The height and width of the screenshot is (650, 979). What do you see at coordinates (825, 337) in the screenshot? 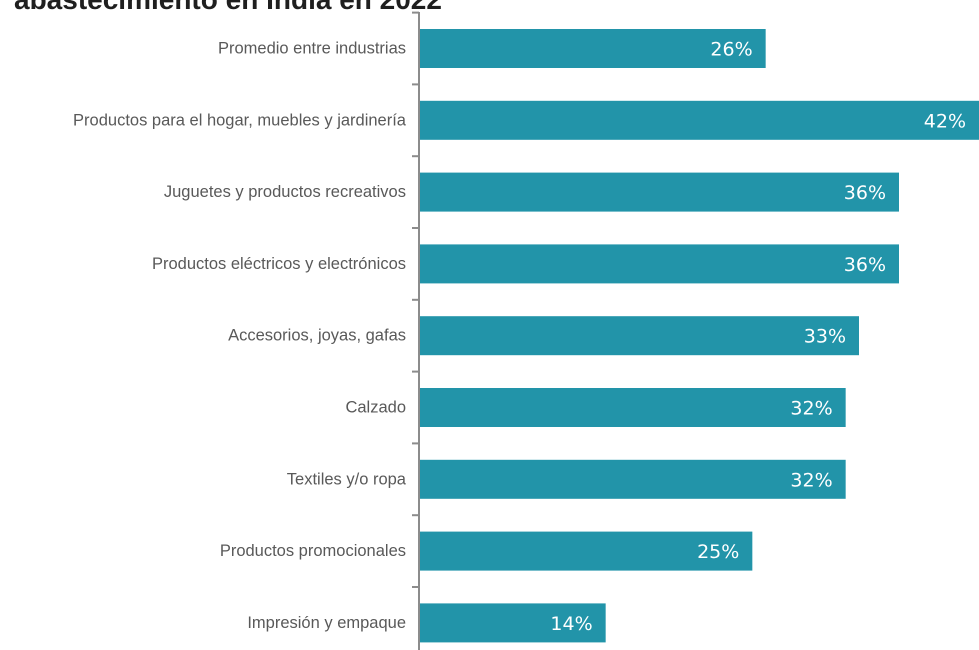
I see `value-label: 33%` at bounding box center [825, 337].